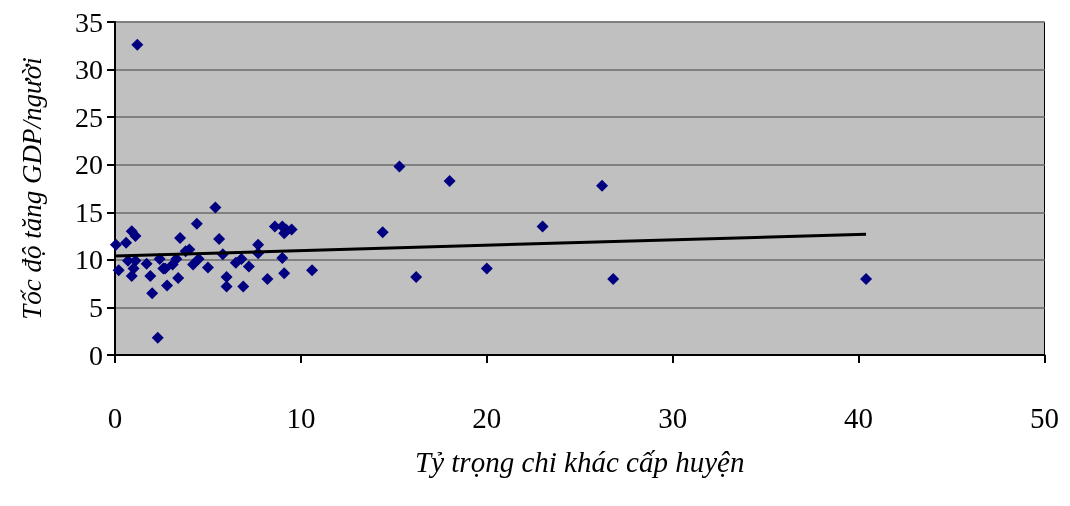  I want to click on y-tick-label: 35, so click(89, 22).